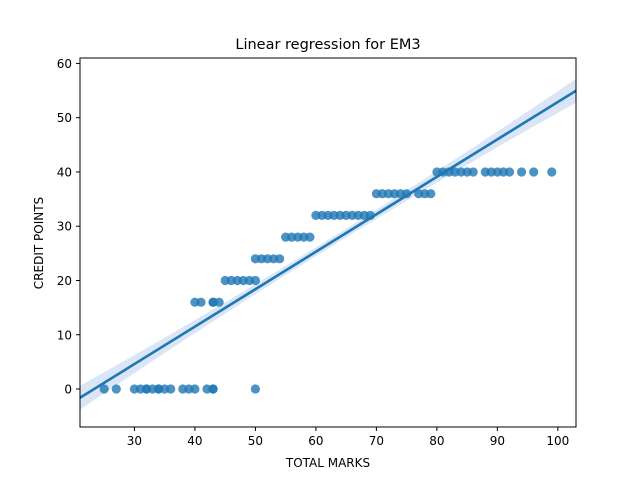  I want to click on y-tick-label: 60, so click(64, 64).